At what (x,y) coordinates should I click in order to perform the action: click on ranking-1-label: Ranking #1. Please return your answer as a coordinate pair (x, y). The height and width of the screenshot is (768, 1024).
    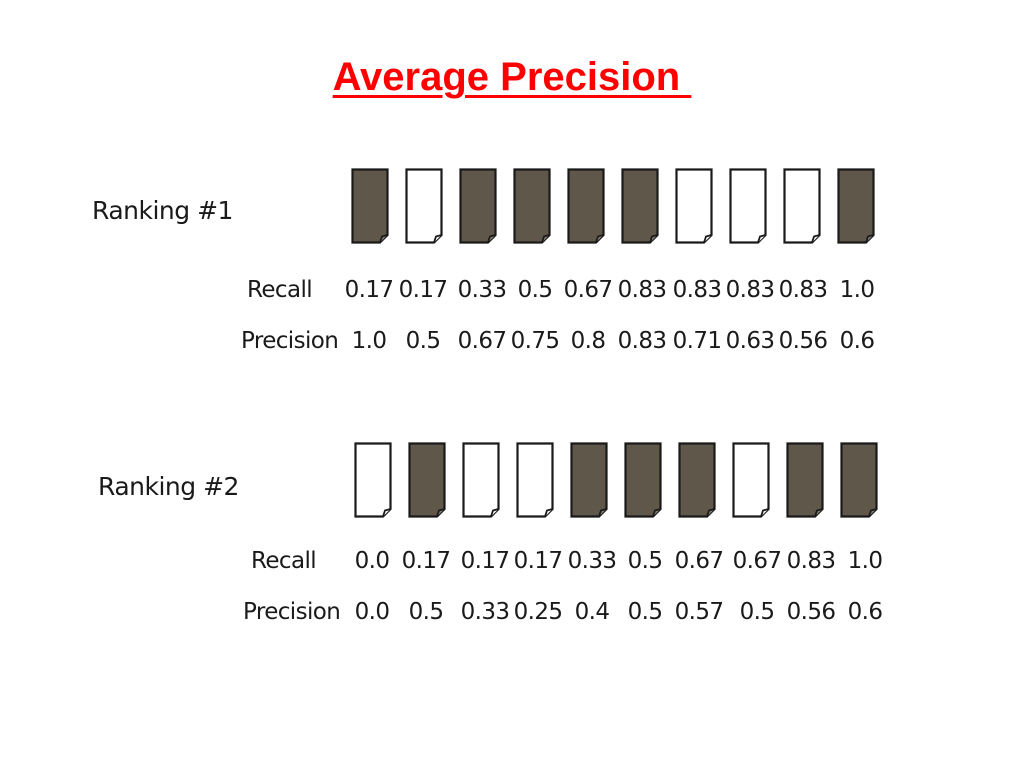
    Looking at the image, I should click on (162, 210).